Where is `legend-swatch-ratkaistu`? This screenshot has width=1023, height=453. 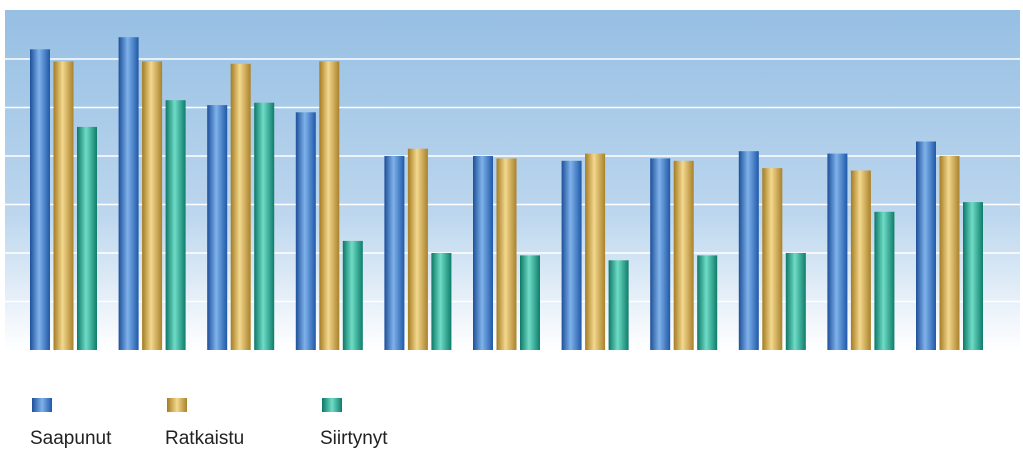
legend-swatch-ratkaistu is located at coordinates (177, 405).